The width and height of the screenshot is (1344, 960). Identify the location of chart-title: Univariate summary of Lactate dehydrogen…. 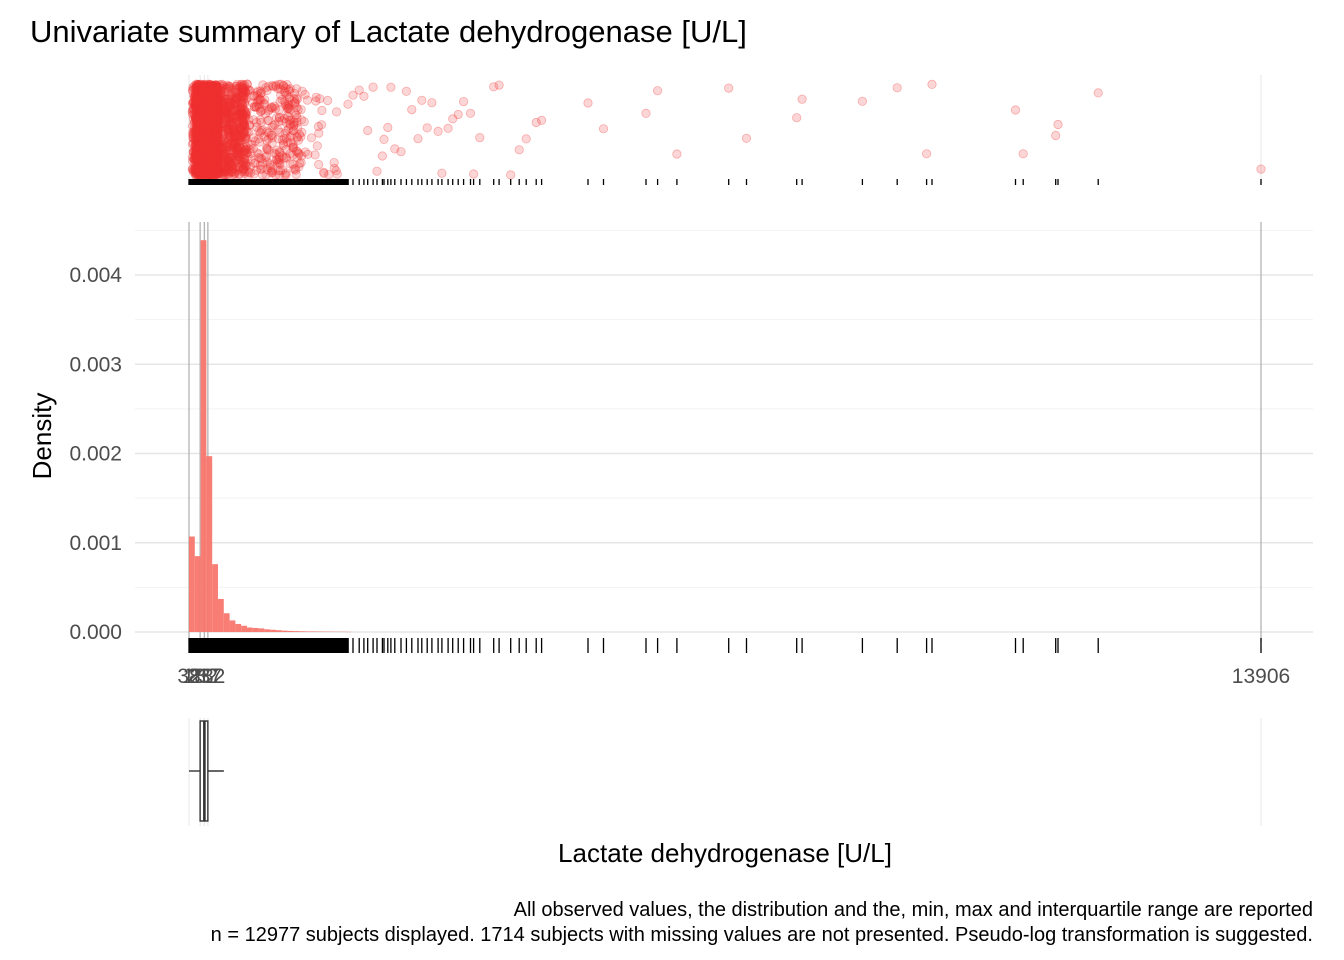
(388, 31).